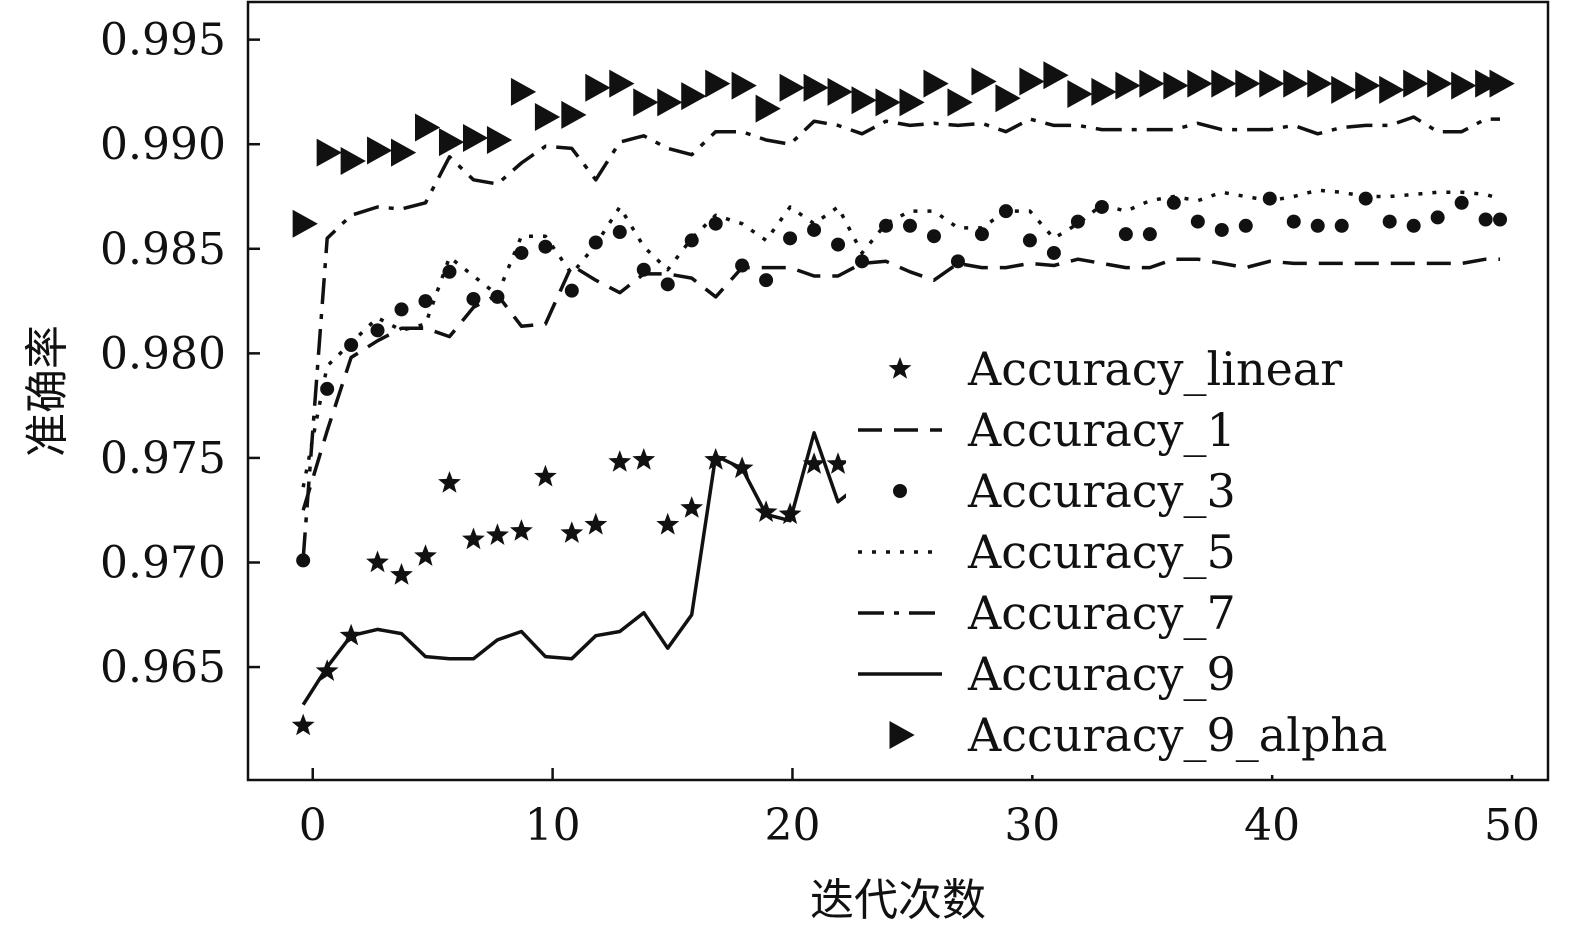  What do you see at coordinates (163, 249) in the screenshot?
I see `y-tick-label: 0.985` at bounding box center [163, 249].